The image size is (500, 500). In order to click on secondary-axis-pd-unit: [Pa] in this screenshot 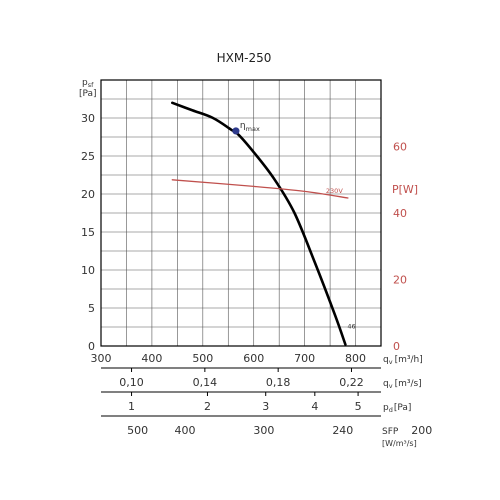, I will do `click(403, 408)`.